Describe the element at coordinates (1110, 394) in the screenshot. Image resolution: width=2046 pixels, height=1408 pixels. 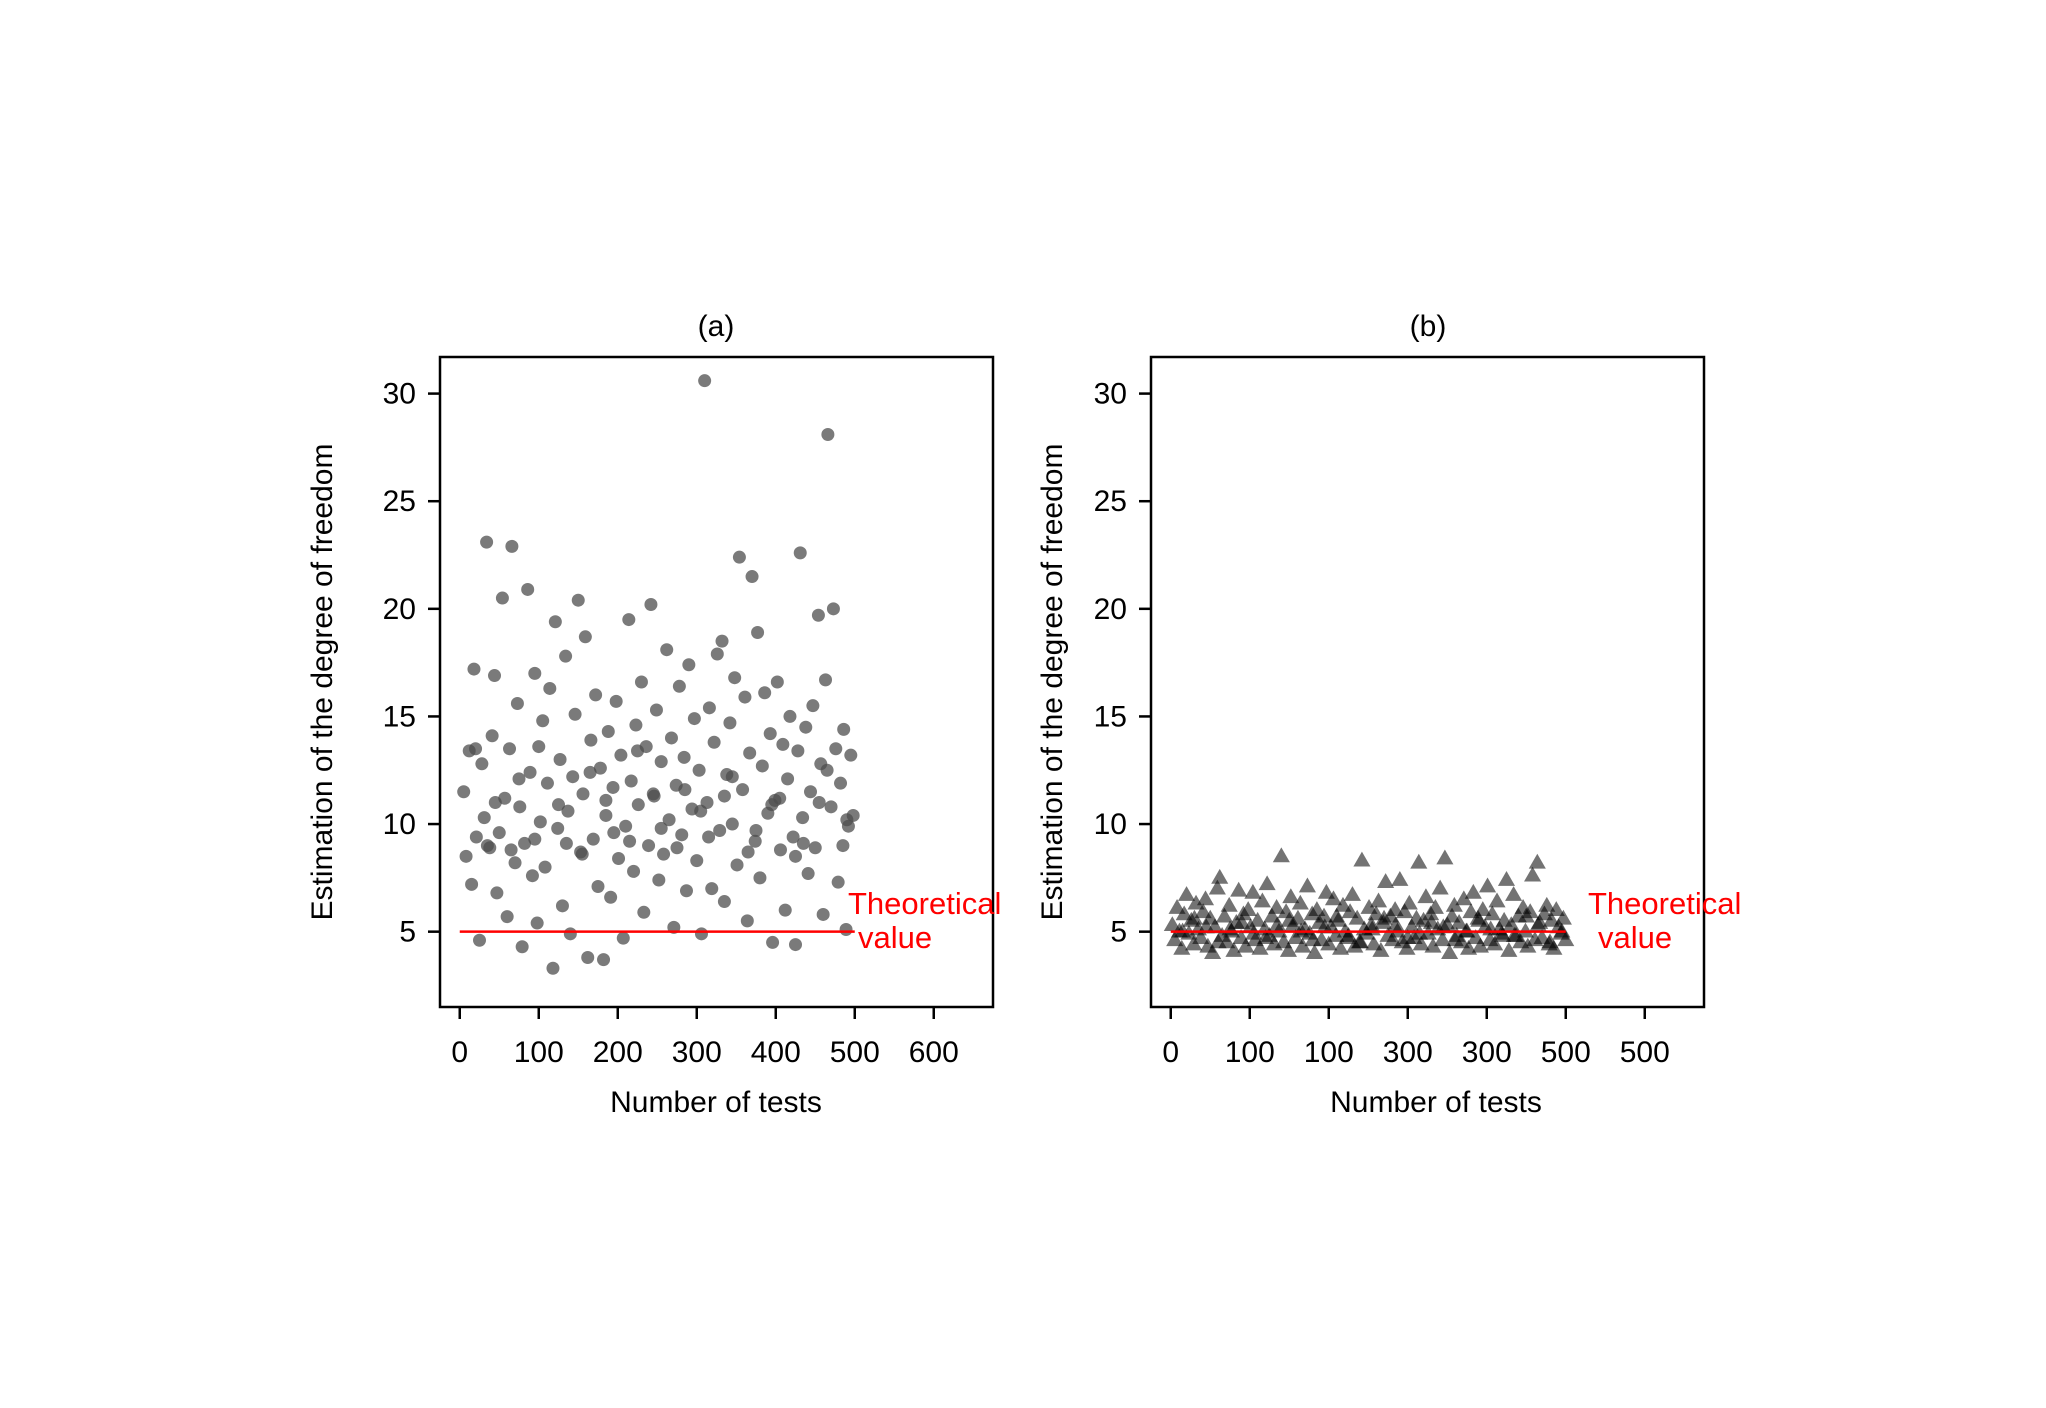
I see `y-tick-label-b: 30` at that location.